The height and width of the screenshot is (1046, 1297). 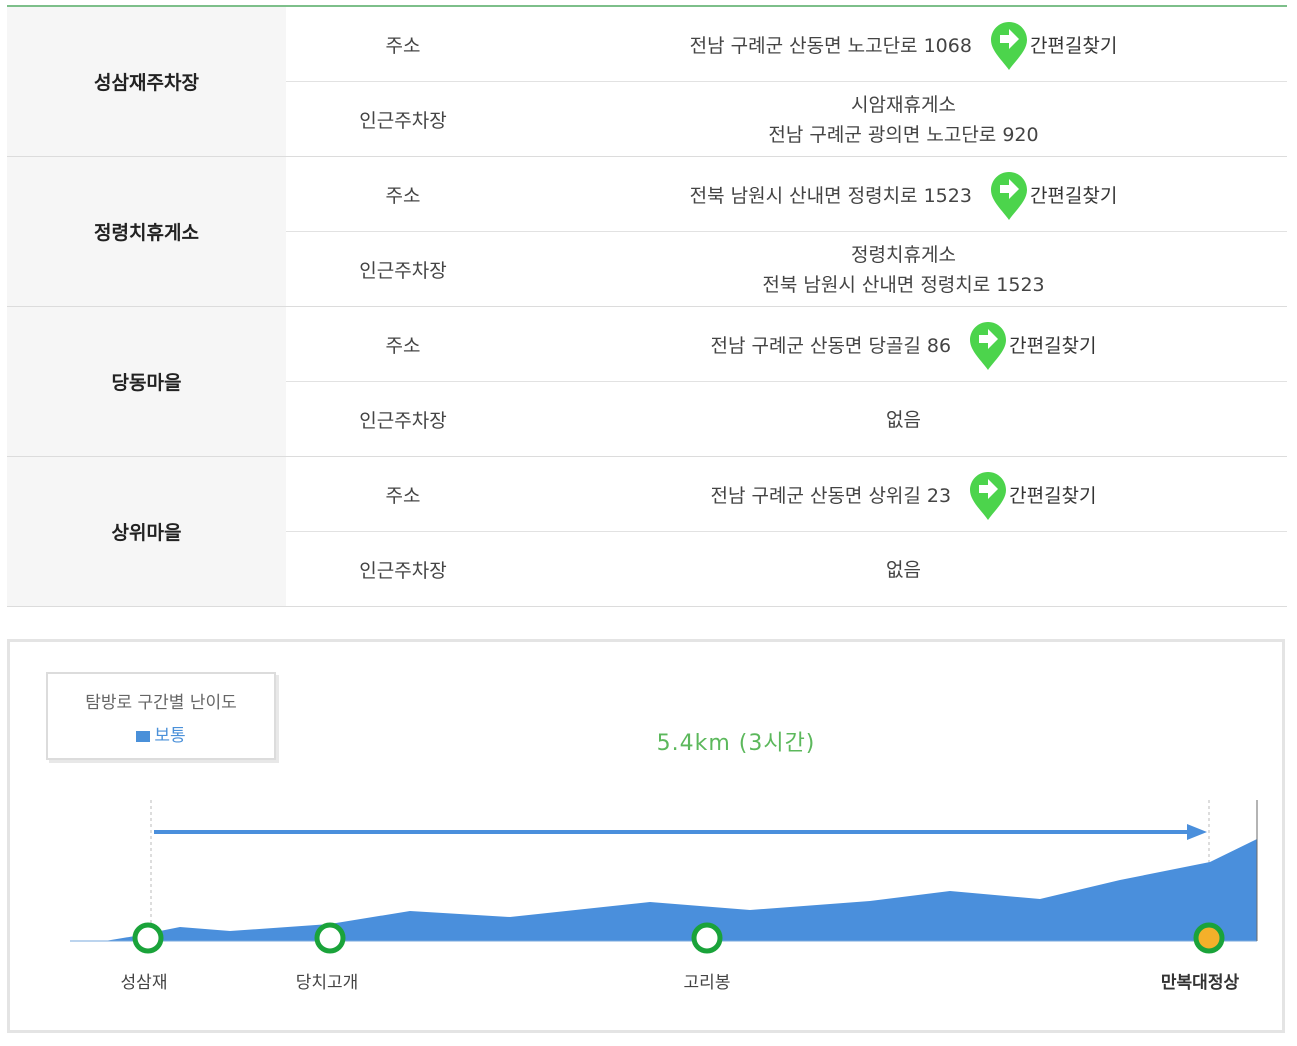 I want to click on parking-name: 정령치휴게소, so click(x=903, y=254).